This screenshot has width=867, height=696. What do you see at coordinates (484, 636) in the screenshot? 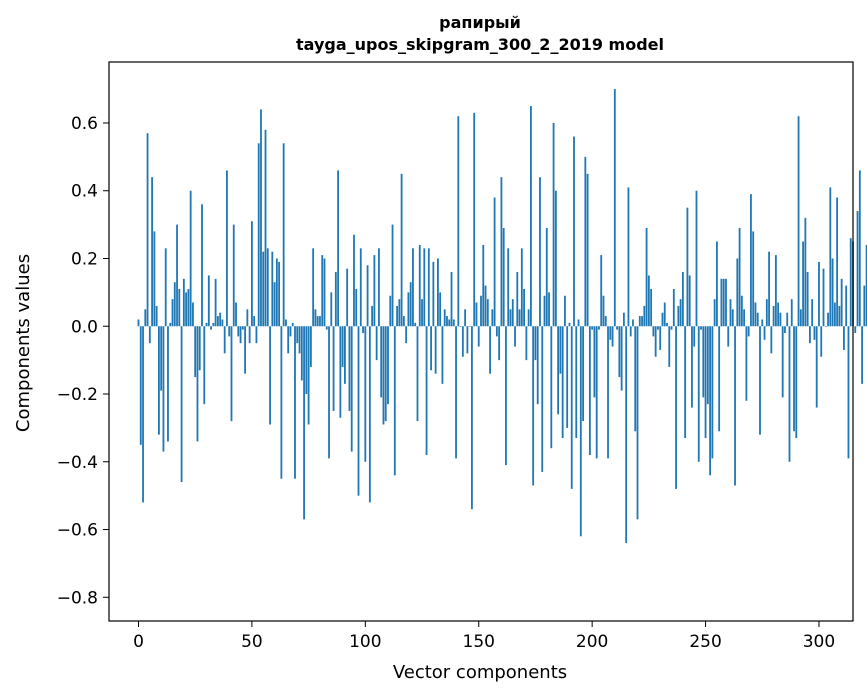
I see `x-axis-ticks: 0 50 100 150 200 250 300` at bounding box center [484, 636].